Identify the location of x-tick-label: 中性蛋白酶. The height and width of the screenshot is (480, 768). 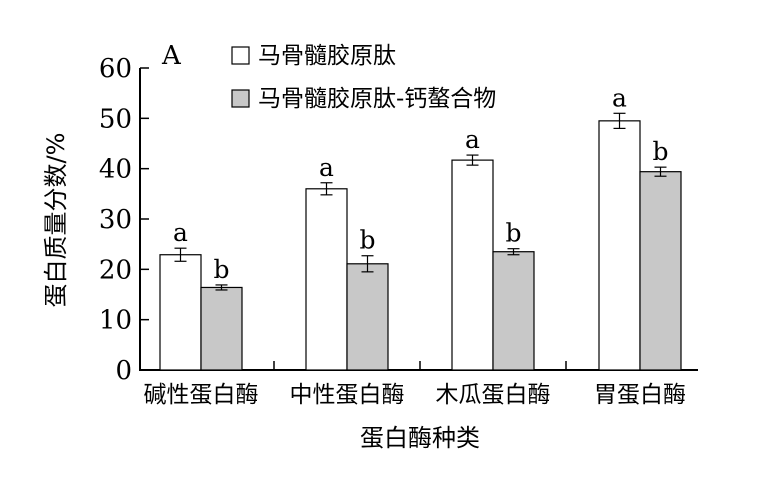
(347, 395).